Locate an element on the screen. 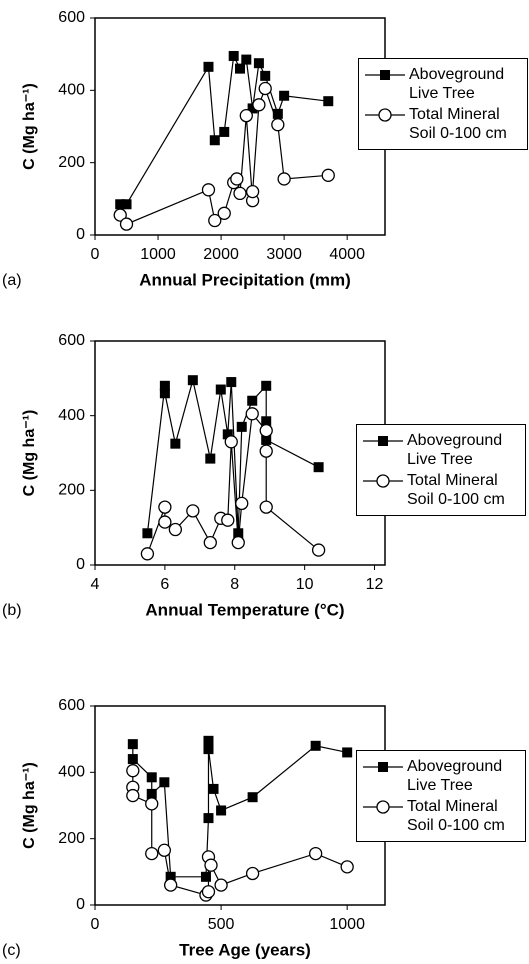 This screenshot has width=529, height=964. x-tick-label: 0 is located at coordinates (95, 254).